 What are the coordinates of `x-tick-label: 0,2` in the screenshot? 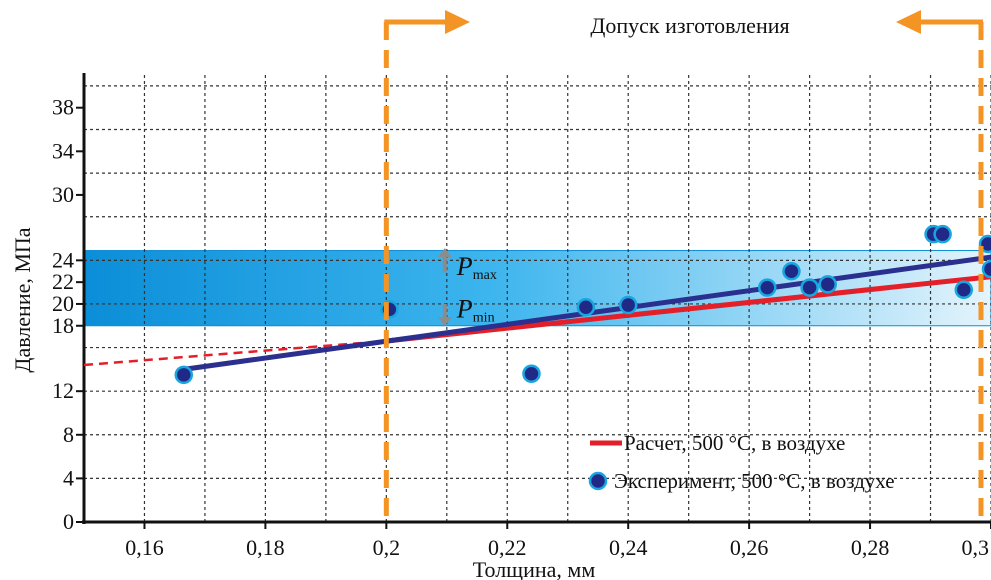 It's located at (387, 547).